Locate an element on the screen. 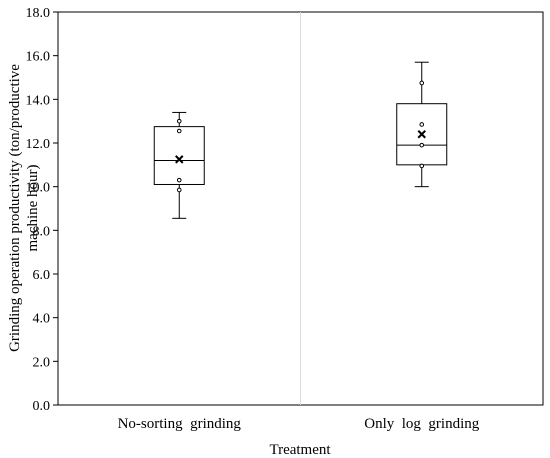 This screenshot has height=458, width=550. y-tick-label: 6.0 is located at coordinates (42, 275).